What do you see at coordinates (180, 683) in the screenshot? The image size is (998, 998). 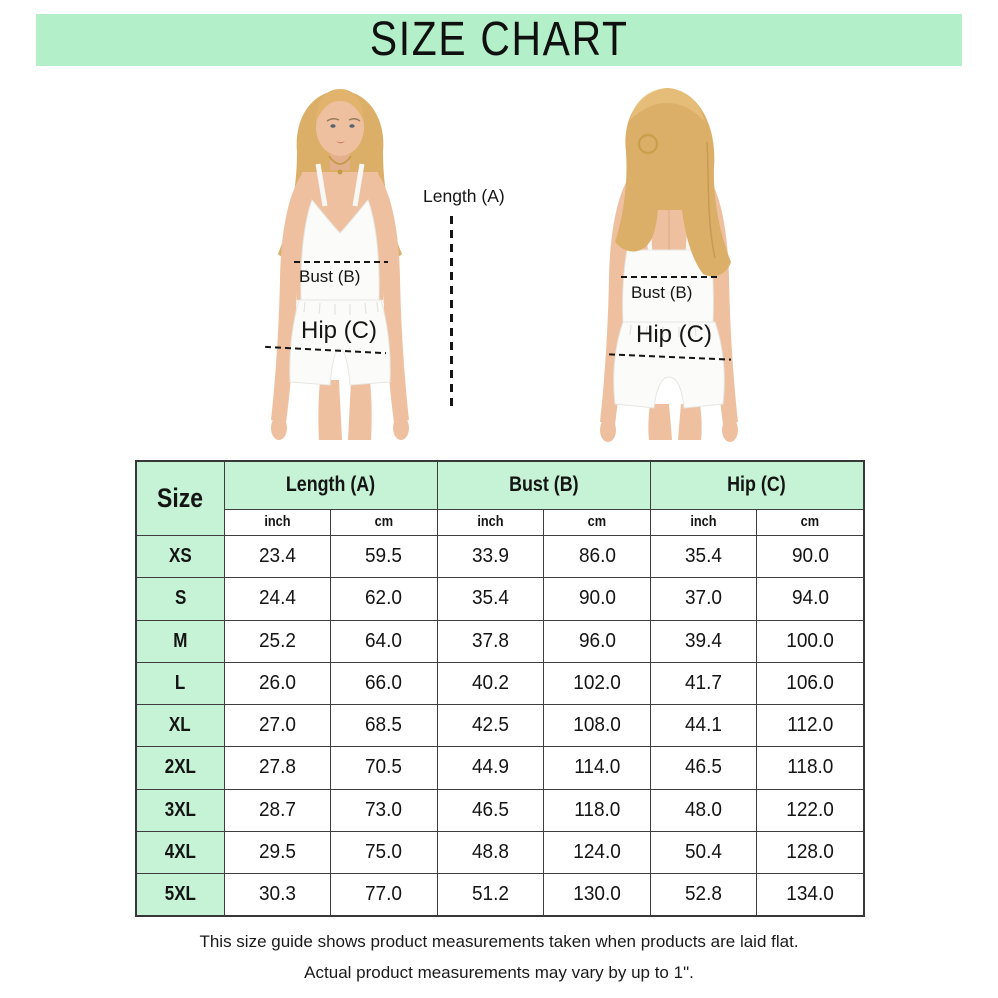 I see `row-size-label: L` at bounding box center [180, 683].